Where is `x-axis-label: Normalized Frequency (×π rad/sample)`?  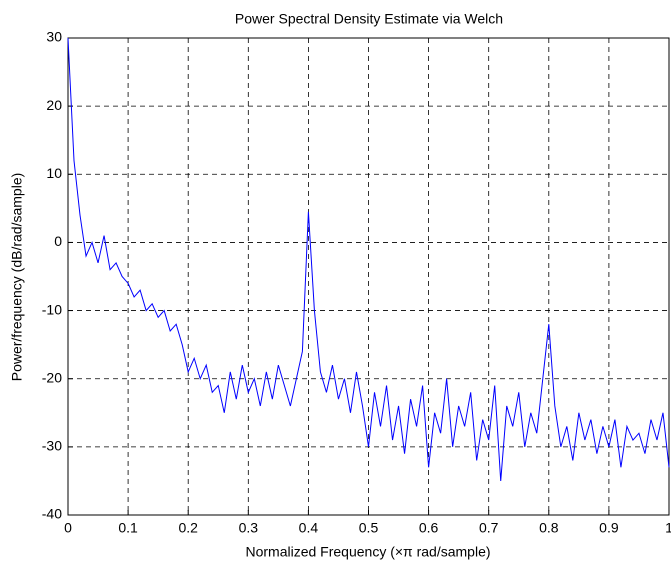
x-axis-label: Normalized Frequency (×π rad/sample) is located at coordinates (367, 552).